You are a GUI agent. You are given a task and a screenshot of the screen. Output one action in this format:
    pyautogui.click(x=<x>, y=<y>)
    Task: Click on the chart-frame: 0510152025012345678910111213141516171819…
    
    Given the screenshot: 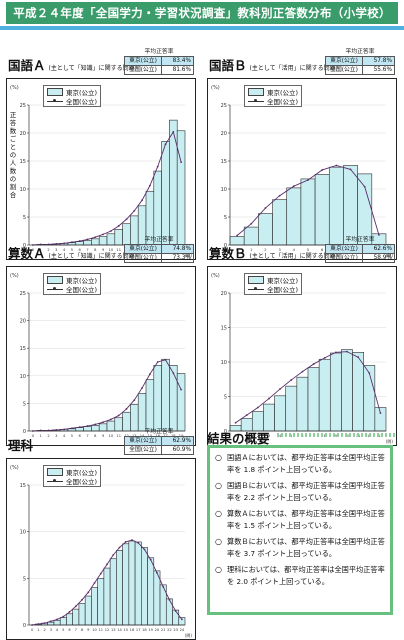 What is the action you would take?
    pyautogui.click(x=101, y=356)
    